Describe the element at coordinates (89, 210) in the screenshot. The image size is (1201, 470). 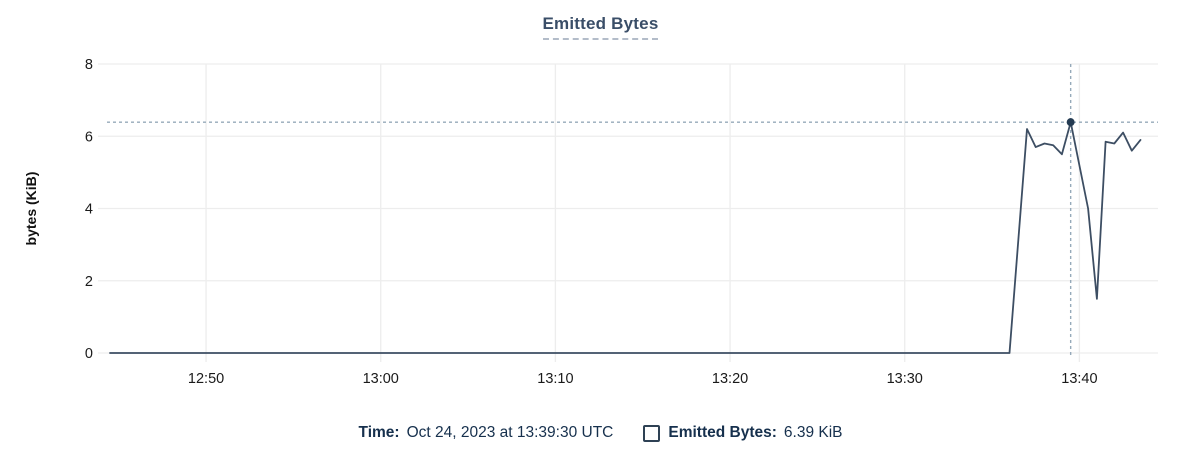
I see `y-tick-label: 4` at that location.